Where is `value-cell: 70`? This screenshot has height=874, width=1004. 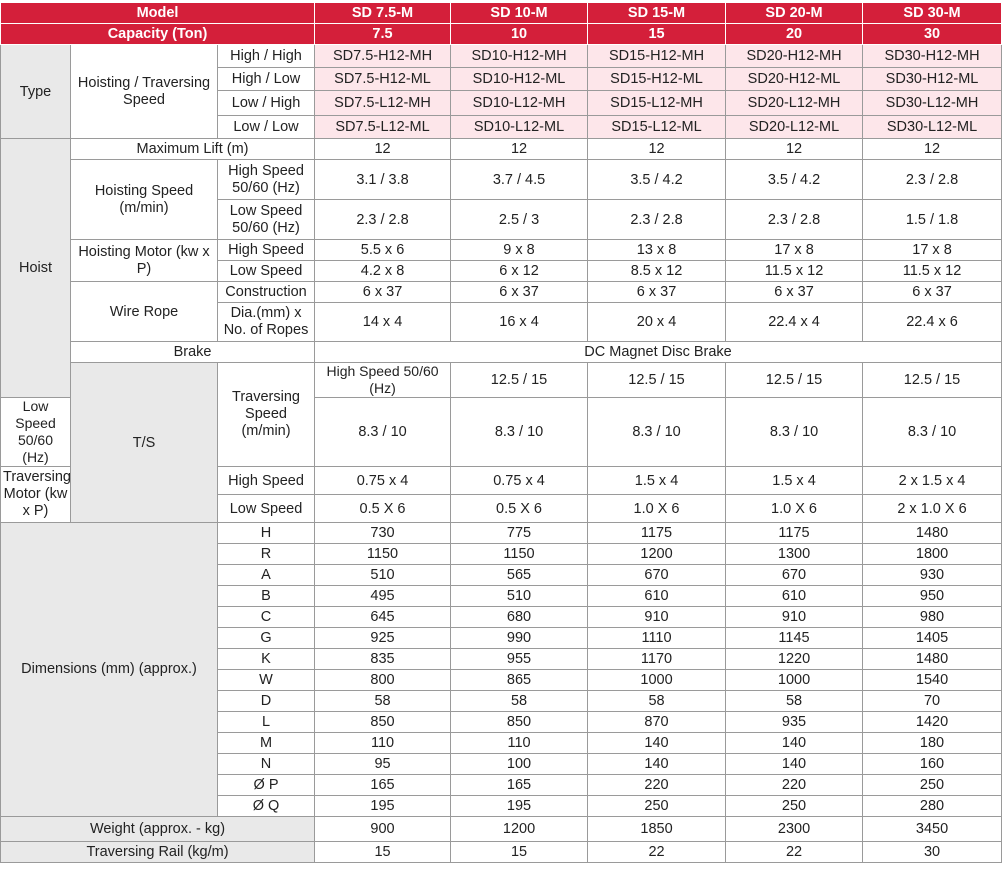 value-cell: 70 is located at coordinates (932, 701).